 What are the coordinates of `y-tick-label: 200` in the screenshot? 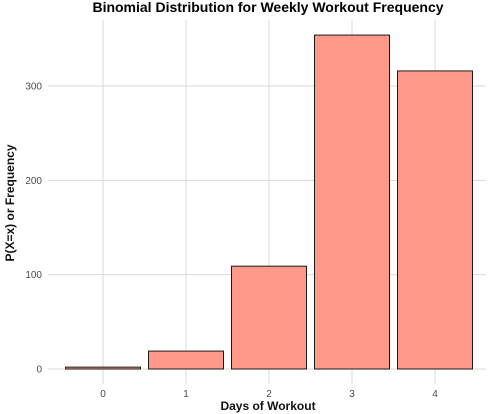 It's located at (33, 181).